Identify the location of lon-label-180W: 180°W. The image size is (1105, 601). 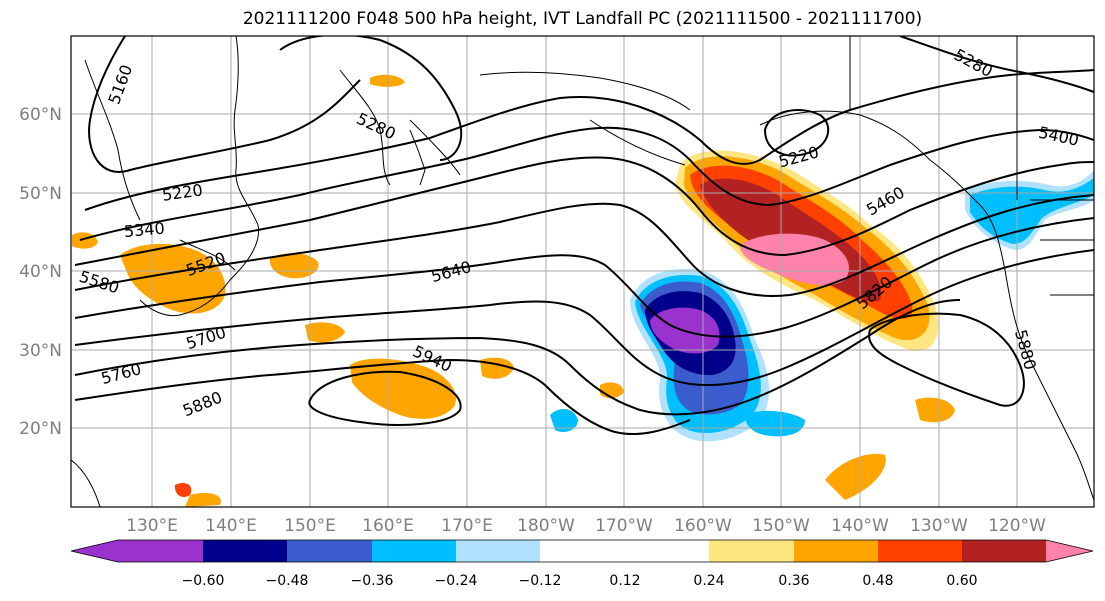
(546, 526).